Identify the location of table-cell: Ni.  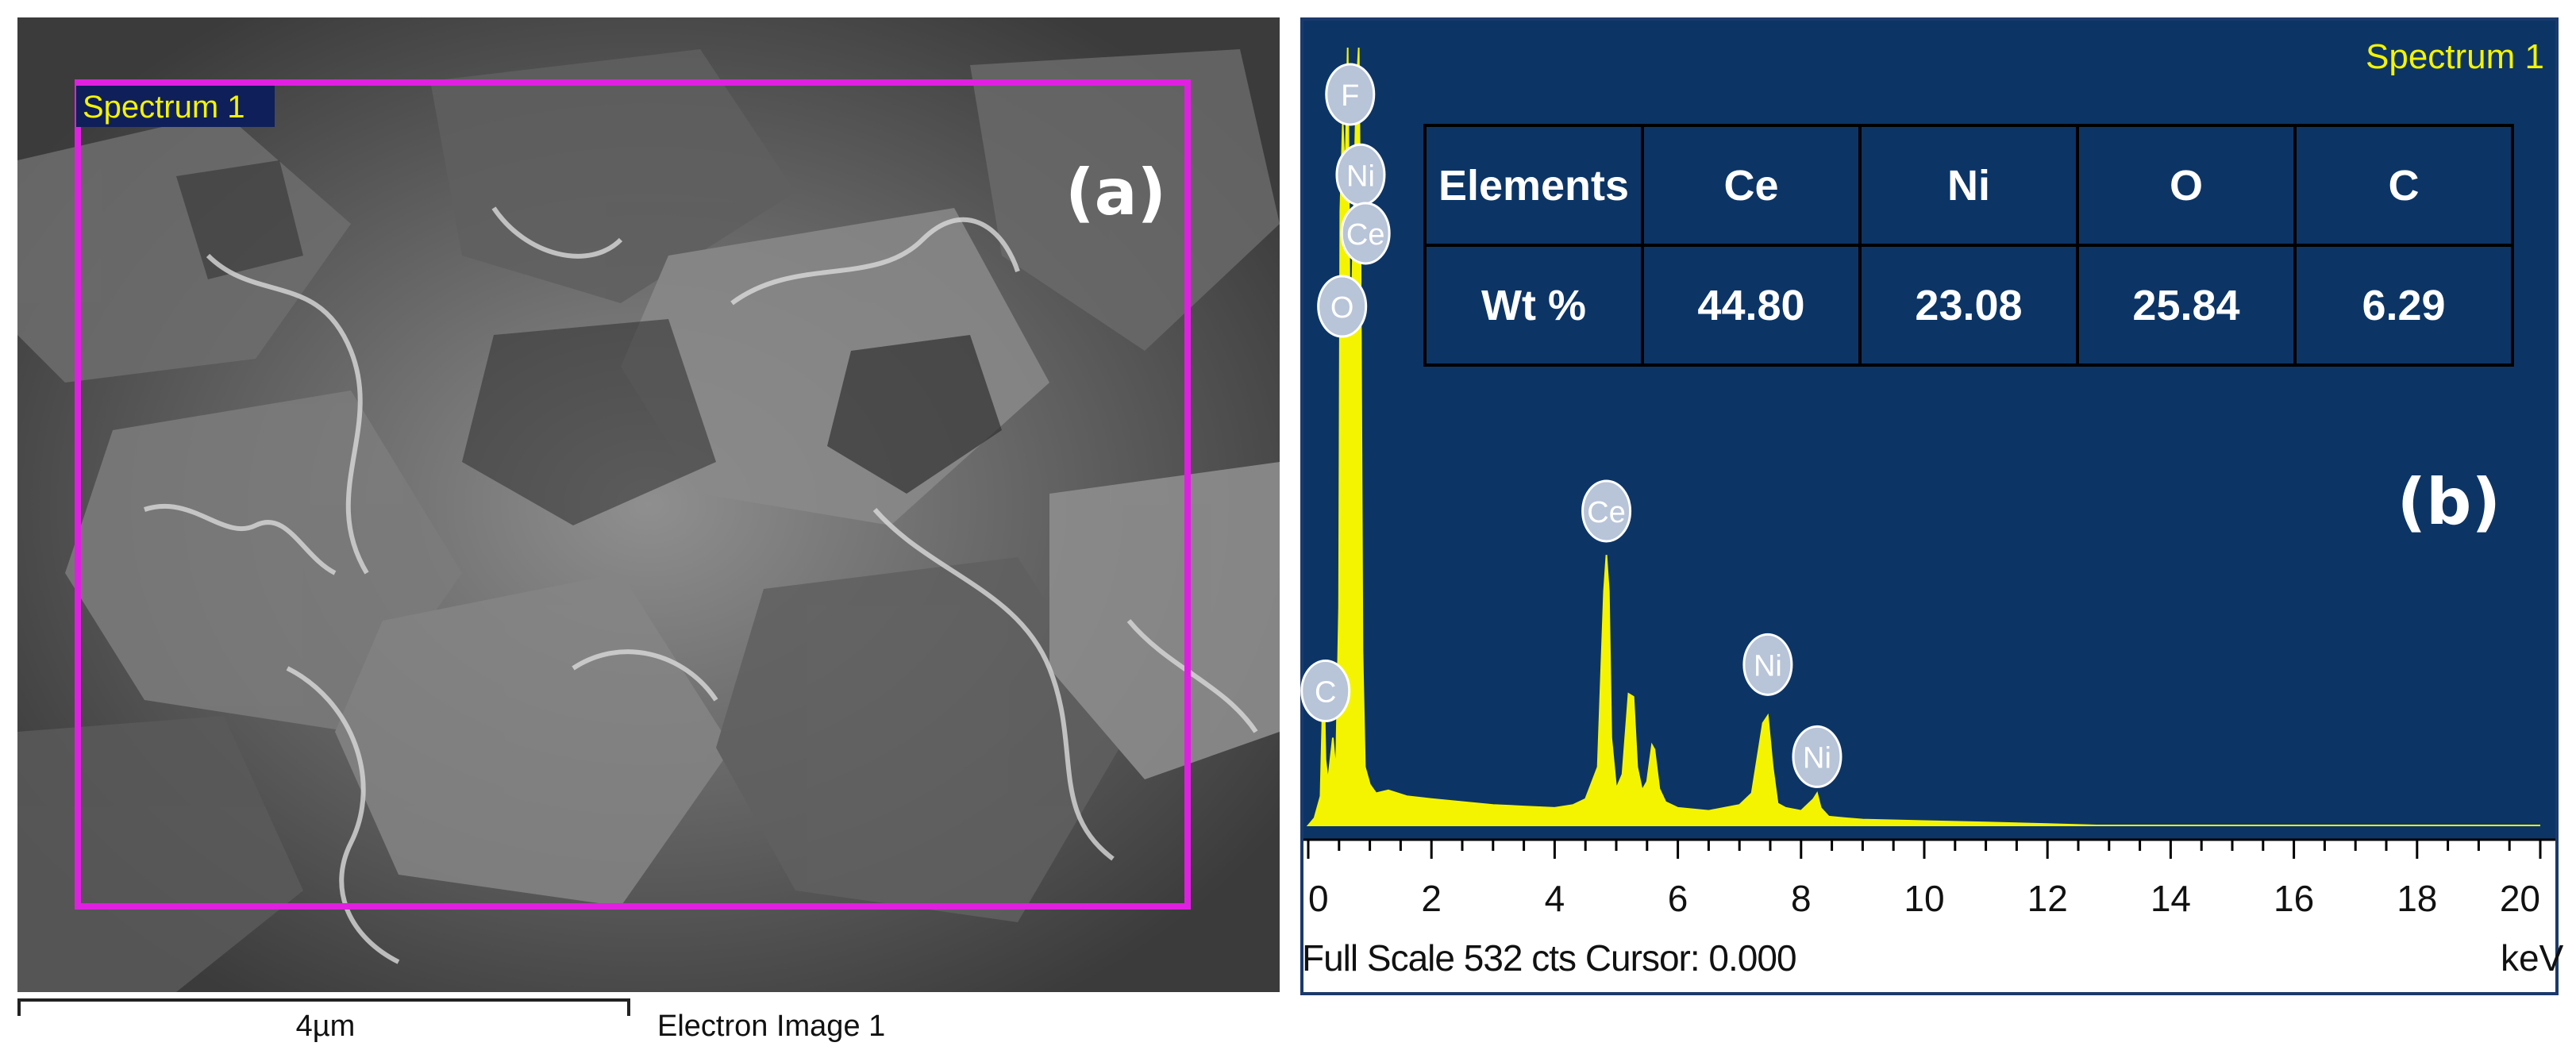
(1968, 185).